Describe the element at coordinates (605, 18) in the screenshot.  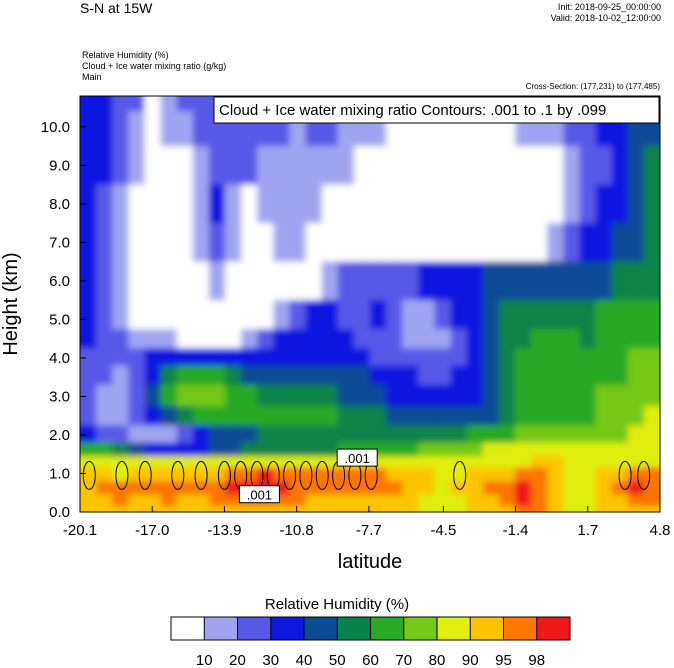
I see `valid-time: Valid: 2018-10-02_12:00:00` at that location.